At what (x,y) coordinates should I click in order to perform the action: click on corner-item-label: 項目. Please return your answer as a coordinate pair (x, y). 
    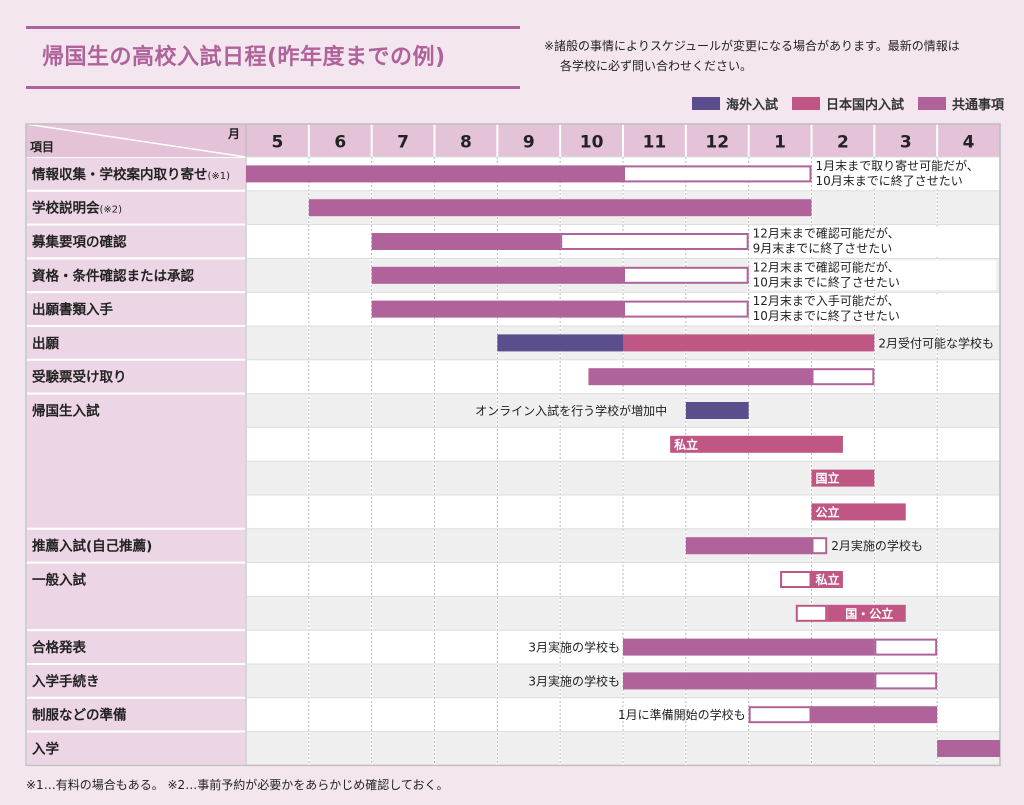
    Looking at the image, I should click on (42, 147).